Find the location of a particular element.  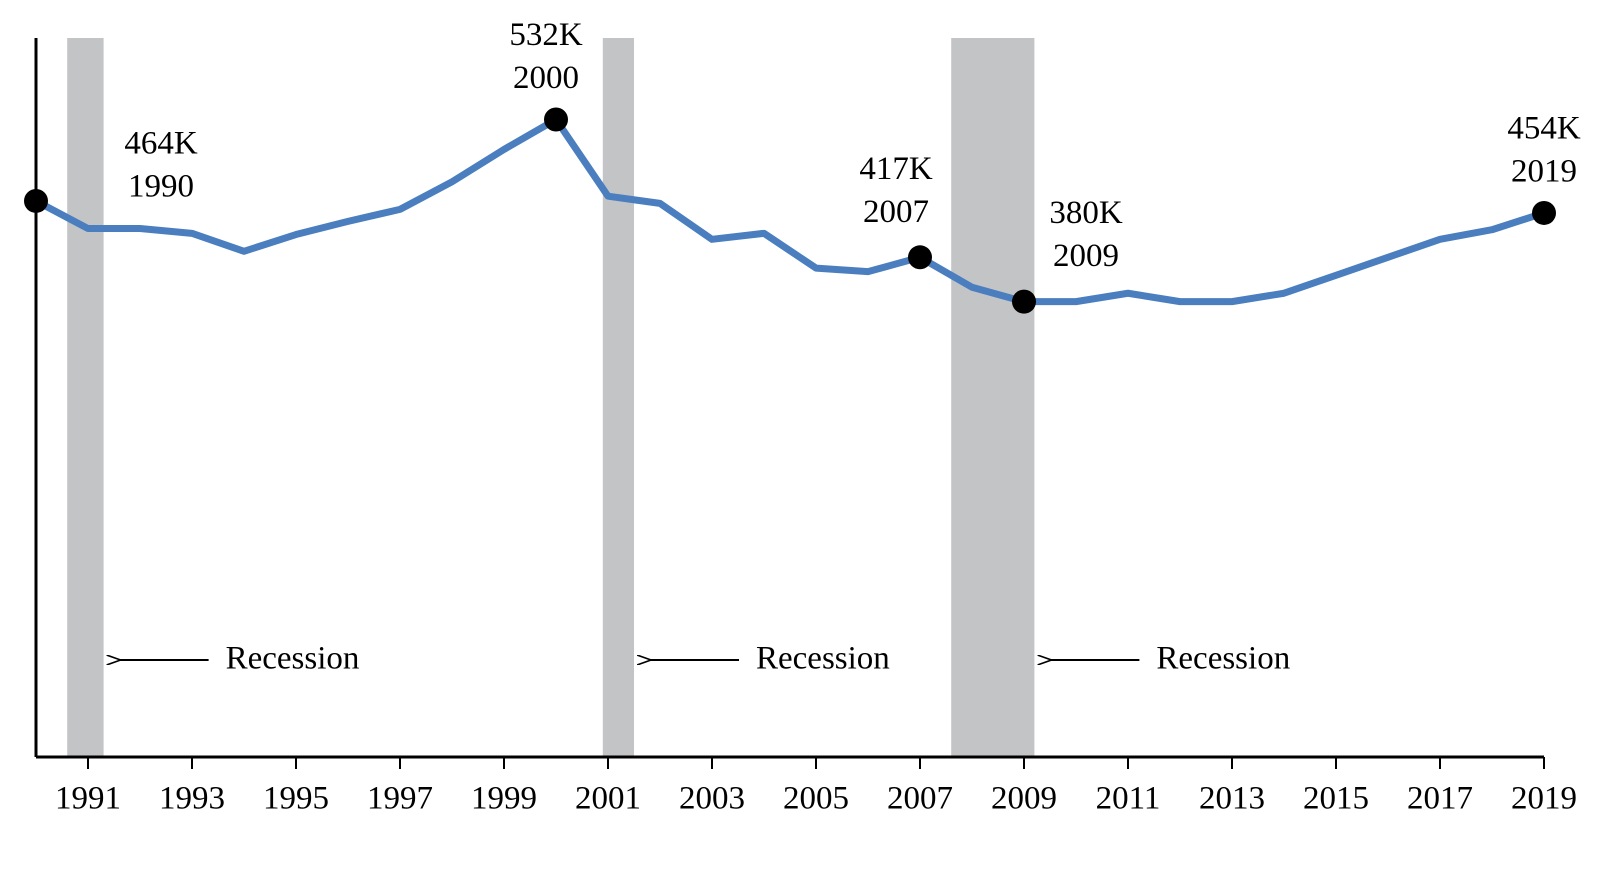

annotation-value: 380K is located at coordinates (1086, 213).